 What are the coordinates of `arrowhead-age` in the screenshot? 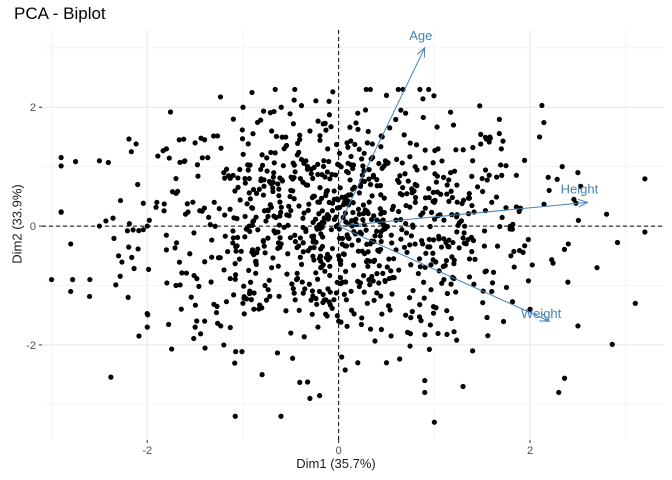 It's located at (421, 52).